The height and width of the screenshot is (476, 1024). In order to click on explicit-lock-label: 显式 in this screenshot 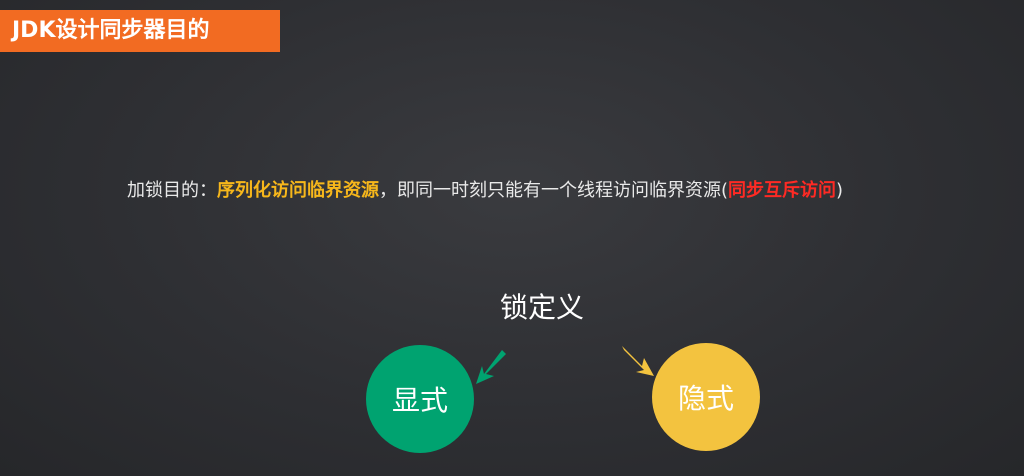, I will do `click(419, 400)`.